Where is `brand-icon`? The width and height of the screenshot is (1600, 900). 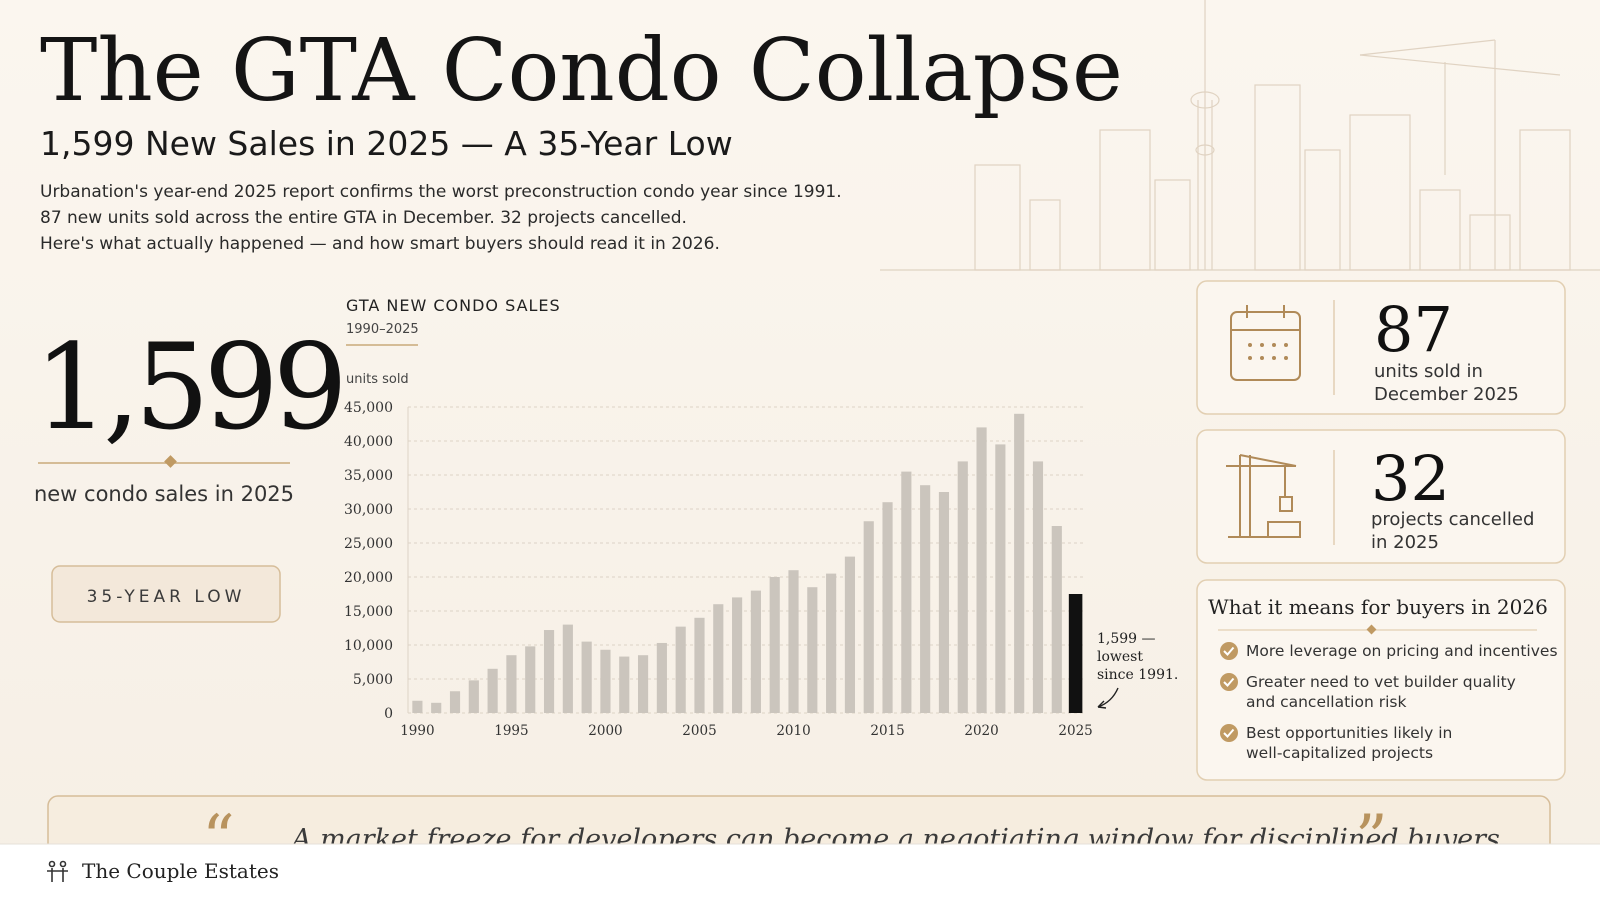
brand-icon is located at coordinates (57, 871).